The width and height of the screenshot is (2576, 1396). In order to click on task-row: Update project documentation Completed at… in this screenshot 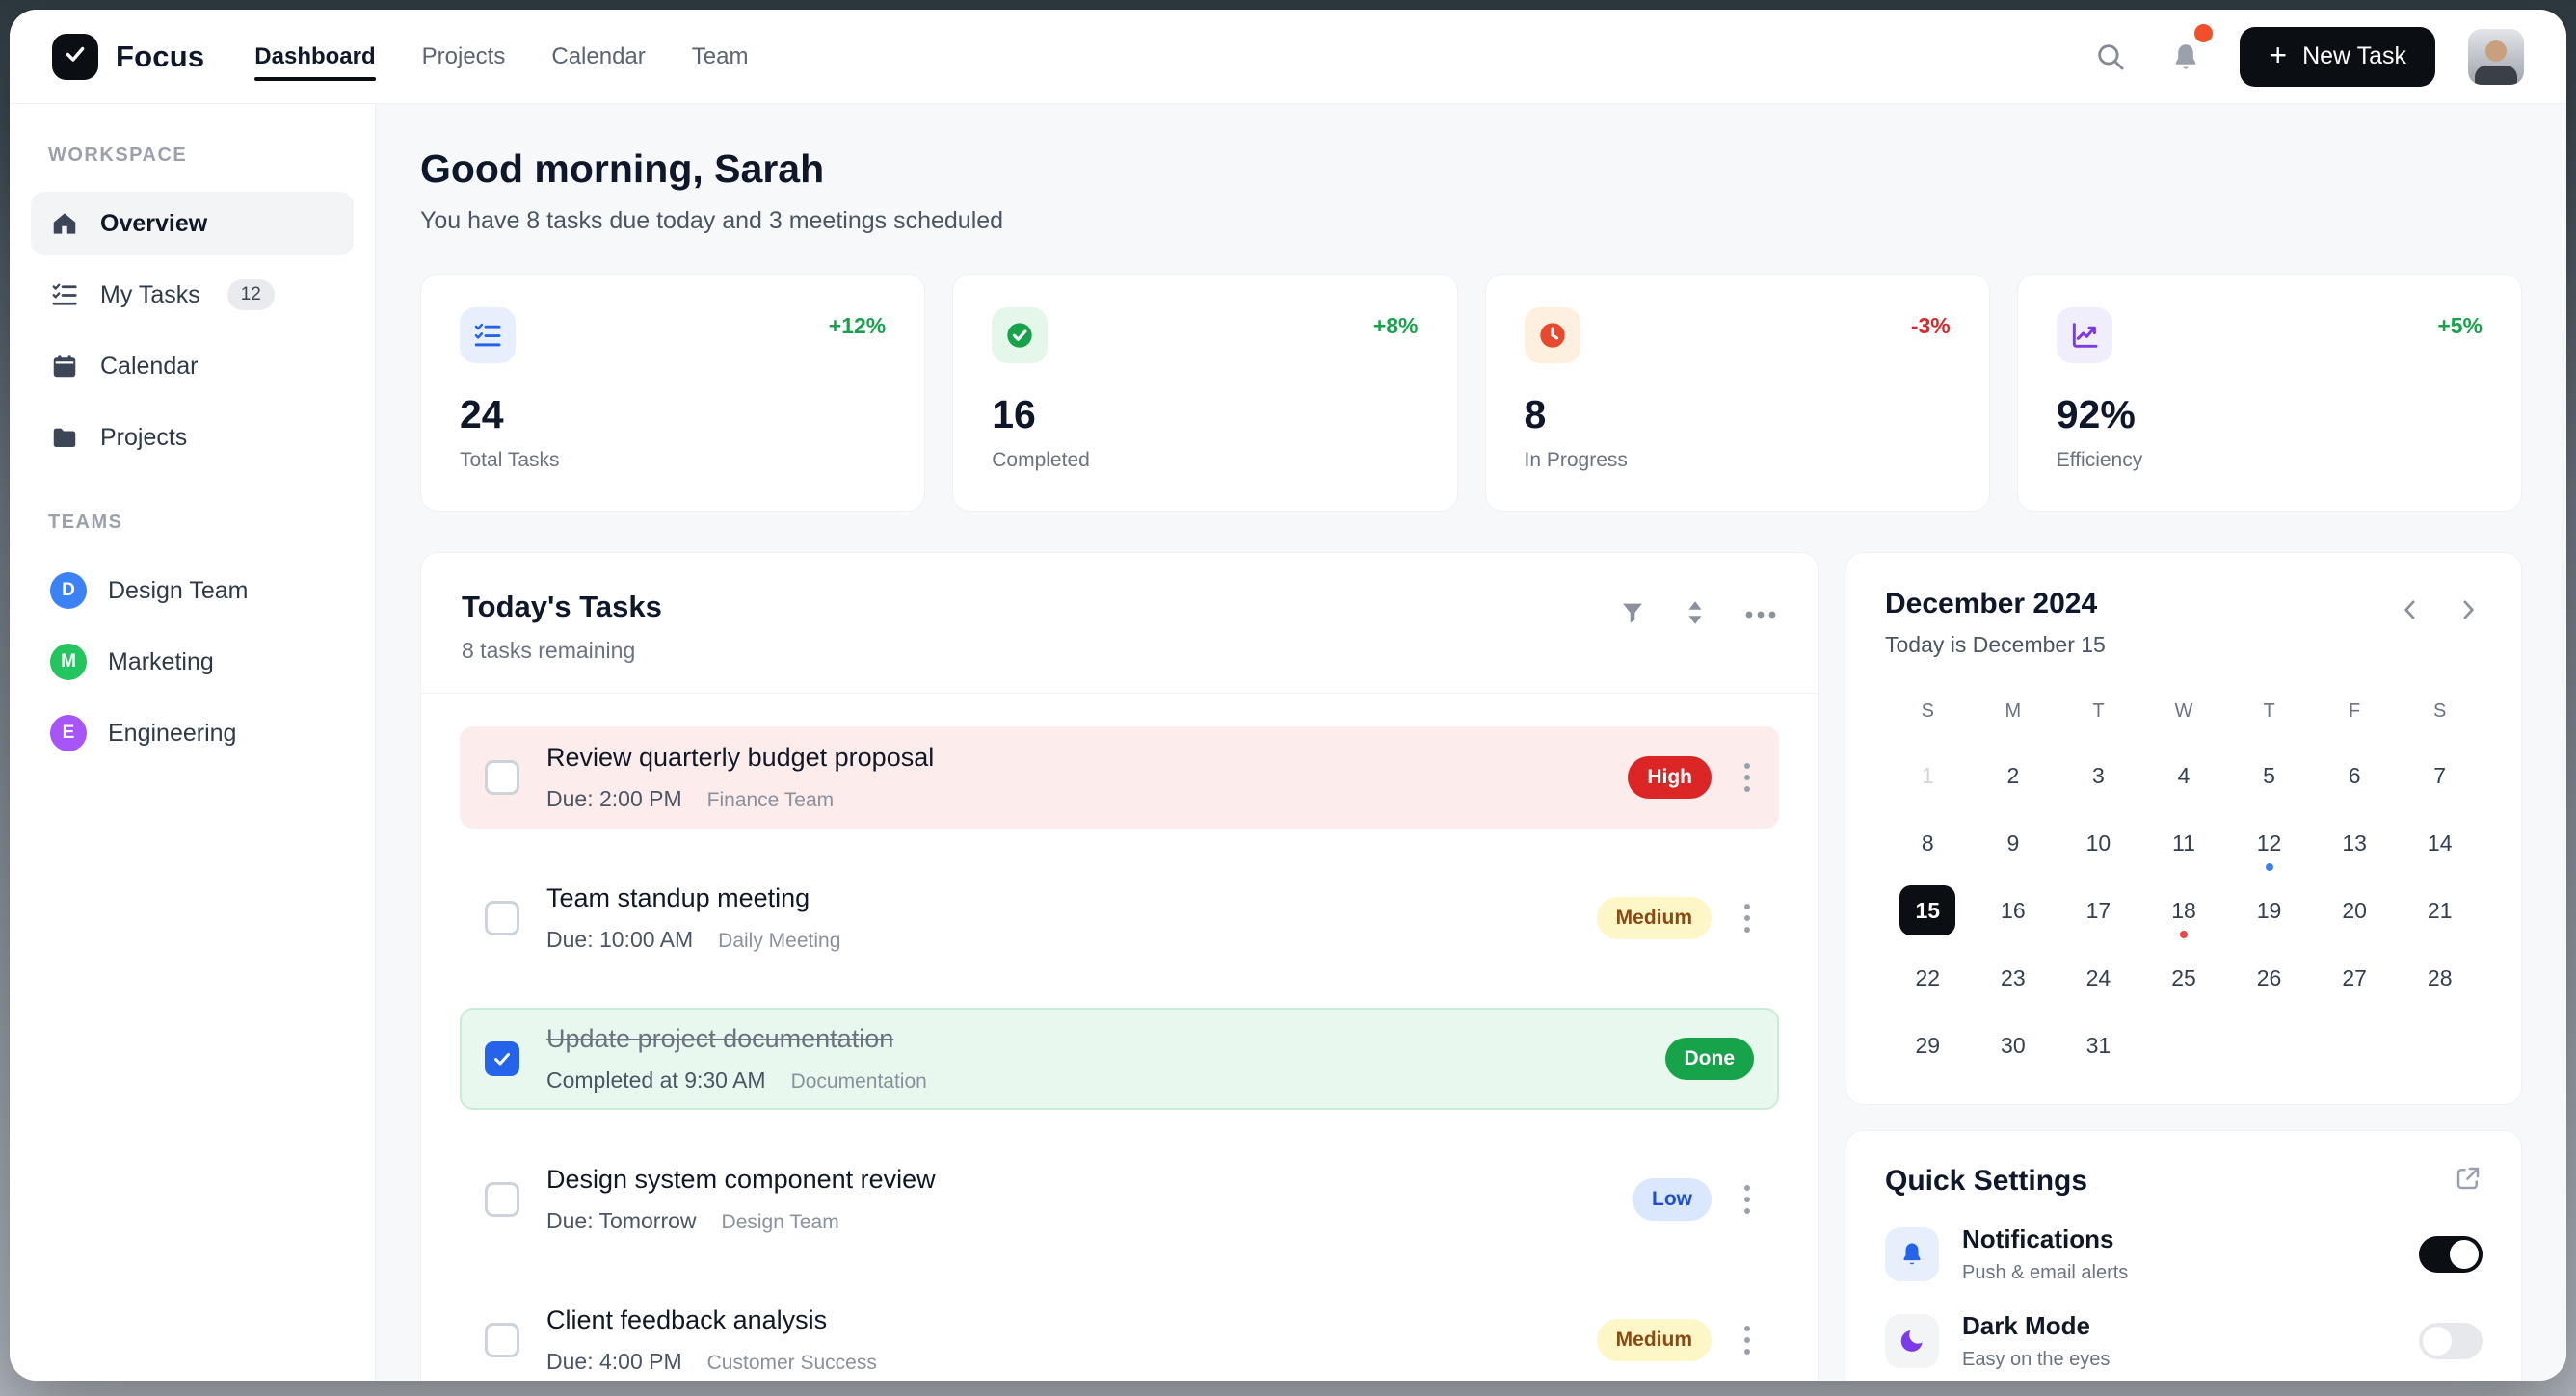, I will do `click(1119, 1059)`.